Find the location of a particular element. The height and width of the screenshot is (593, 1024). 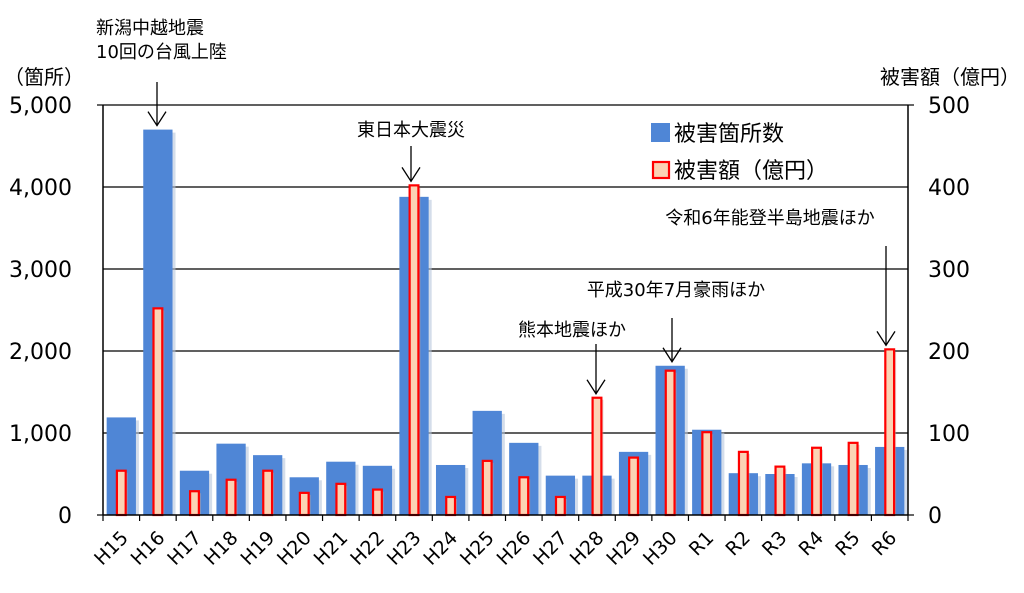

legend-swatch-damage-count is located at coordinates (660, 132).